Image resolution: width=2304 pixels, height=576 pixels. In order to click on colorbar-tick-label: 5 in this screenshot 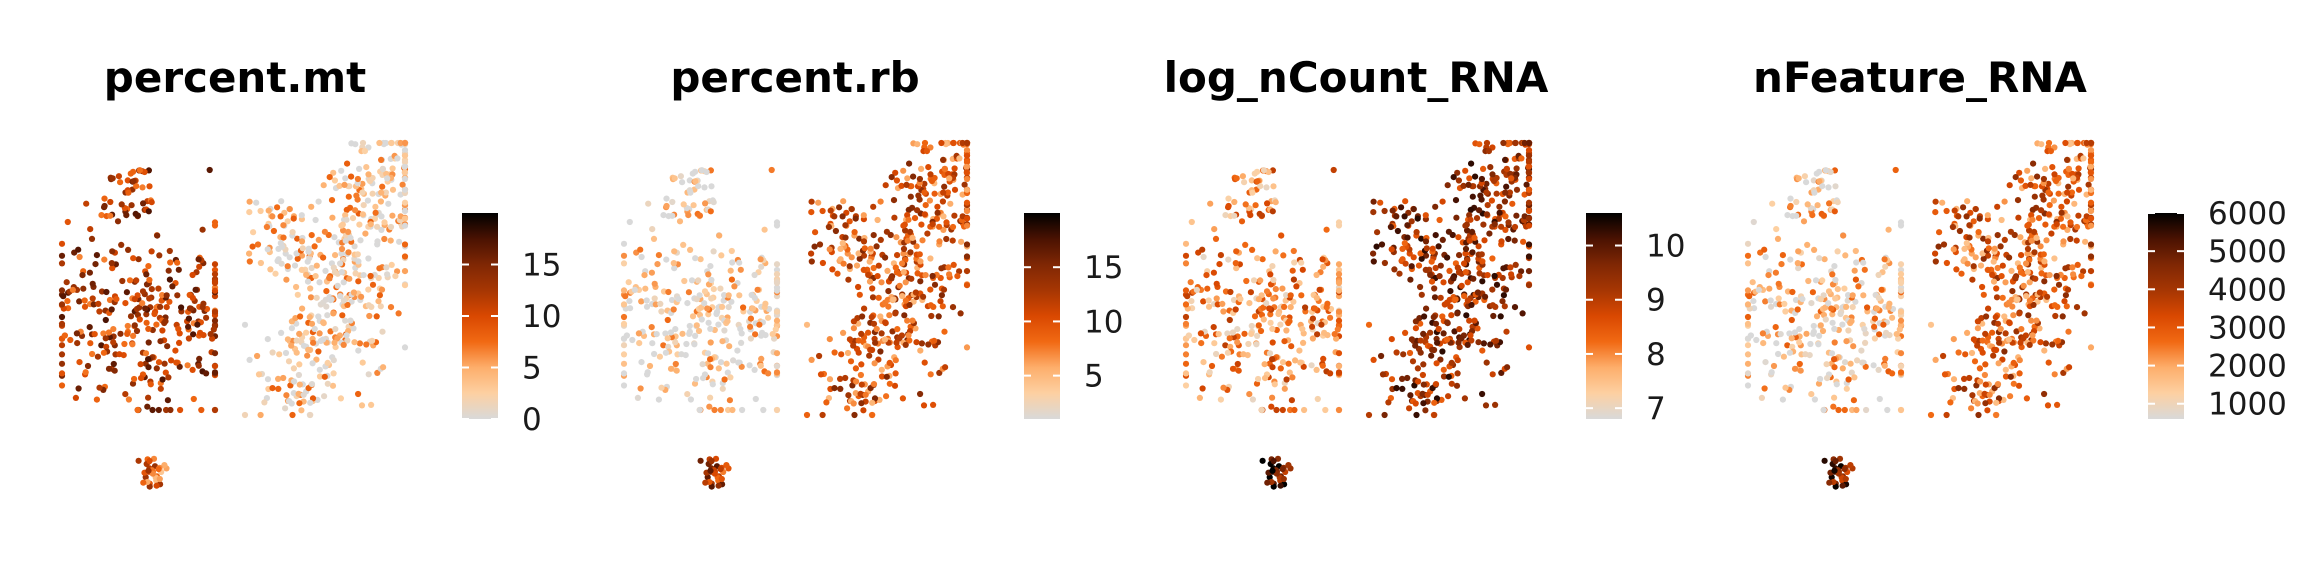, I will do `click(532, 369)`.